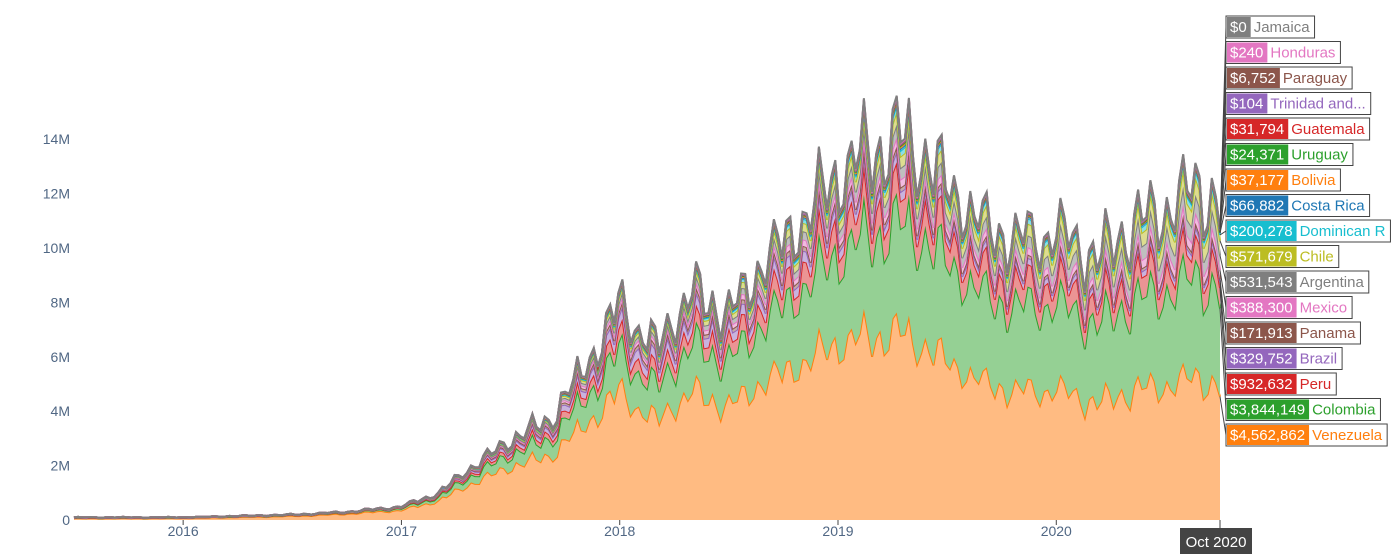  I want to click on hover-label-mexico: $388,300 Mexico, so click(1286, 294).